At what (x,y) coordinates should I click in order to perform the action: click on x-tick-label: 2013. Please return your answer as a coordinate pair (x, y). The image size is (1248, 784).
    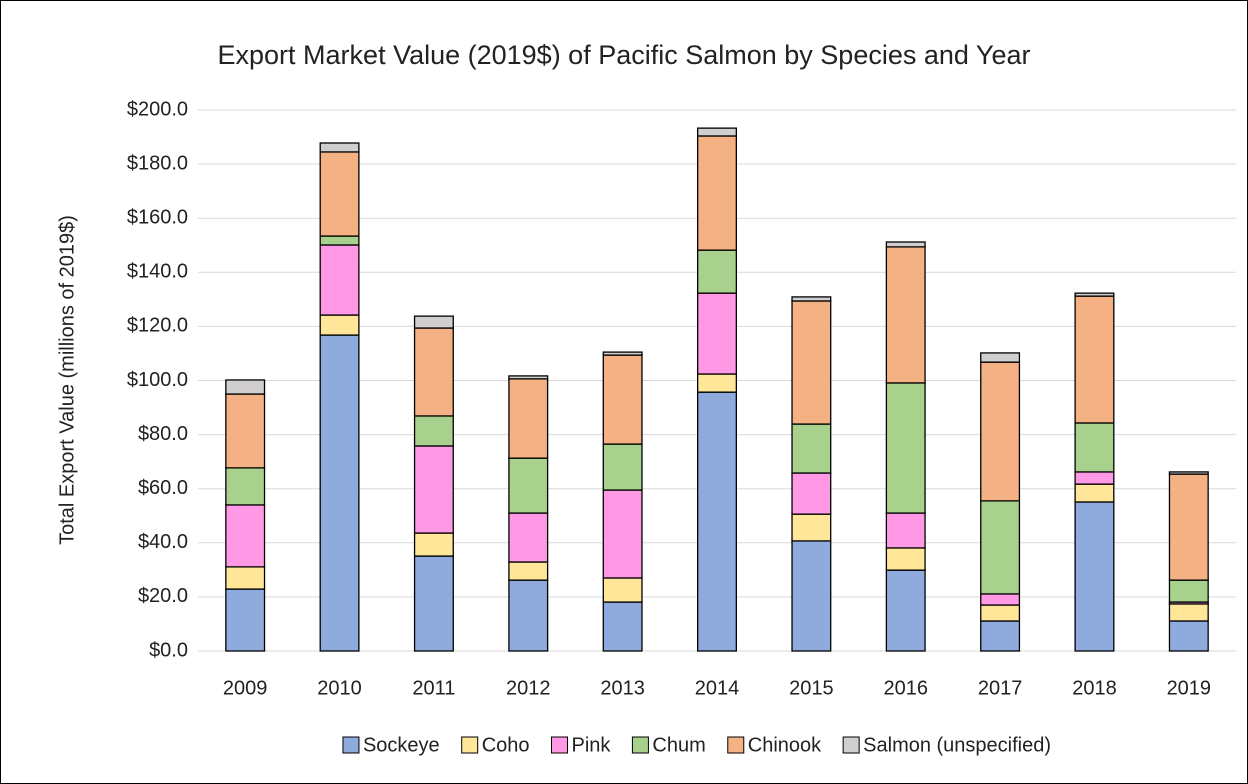
    Looking at the image, I should click on (622, 688).